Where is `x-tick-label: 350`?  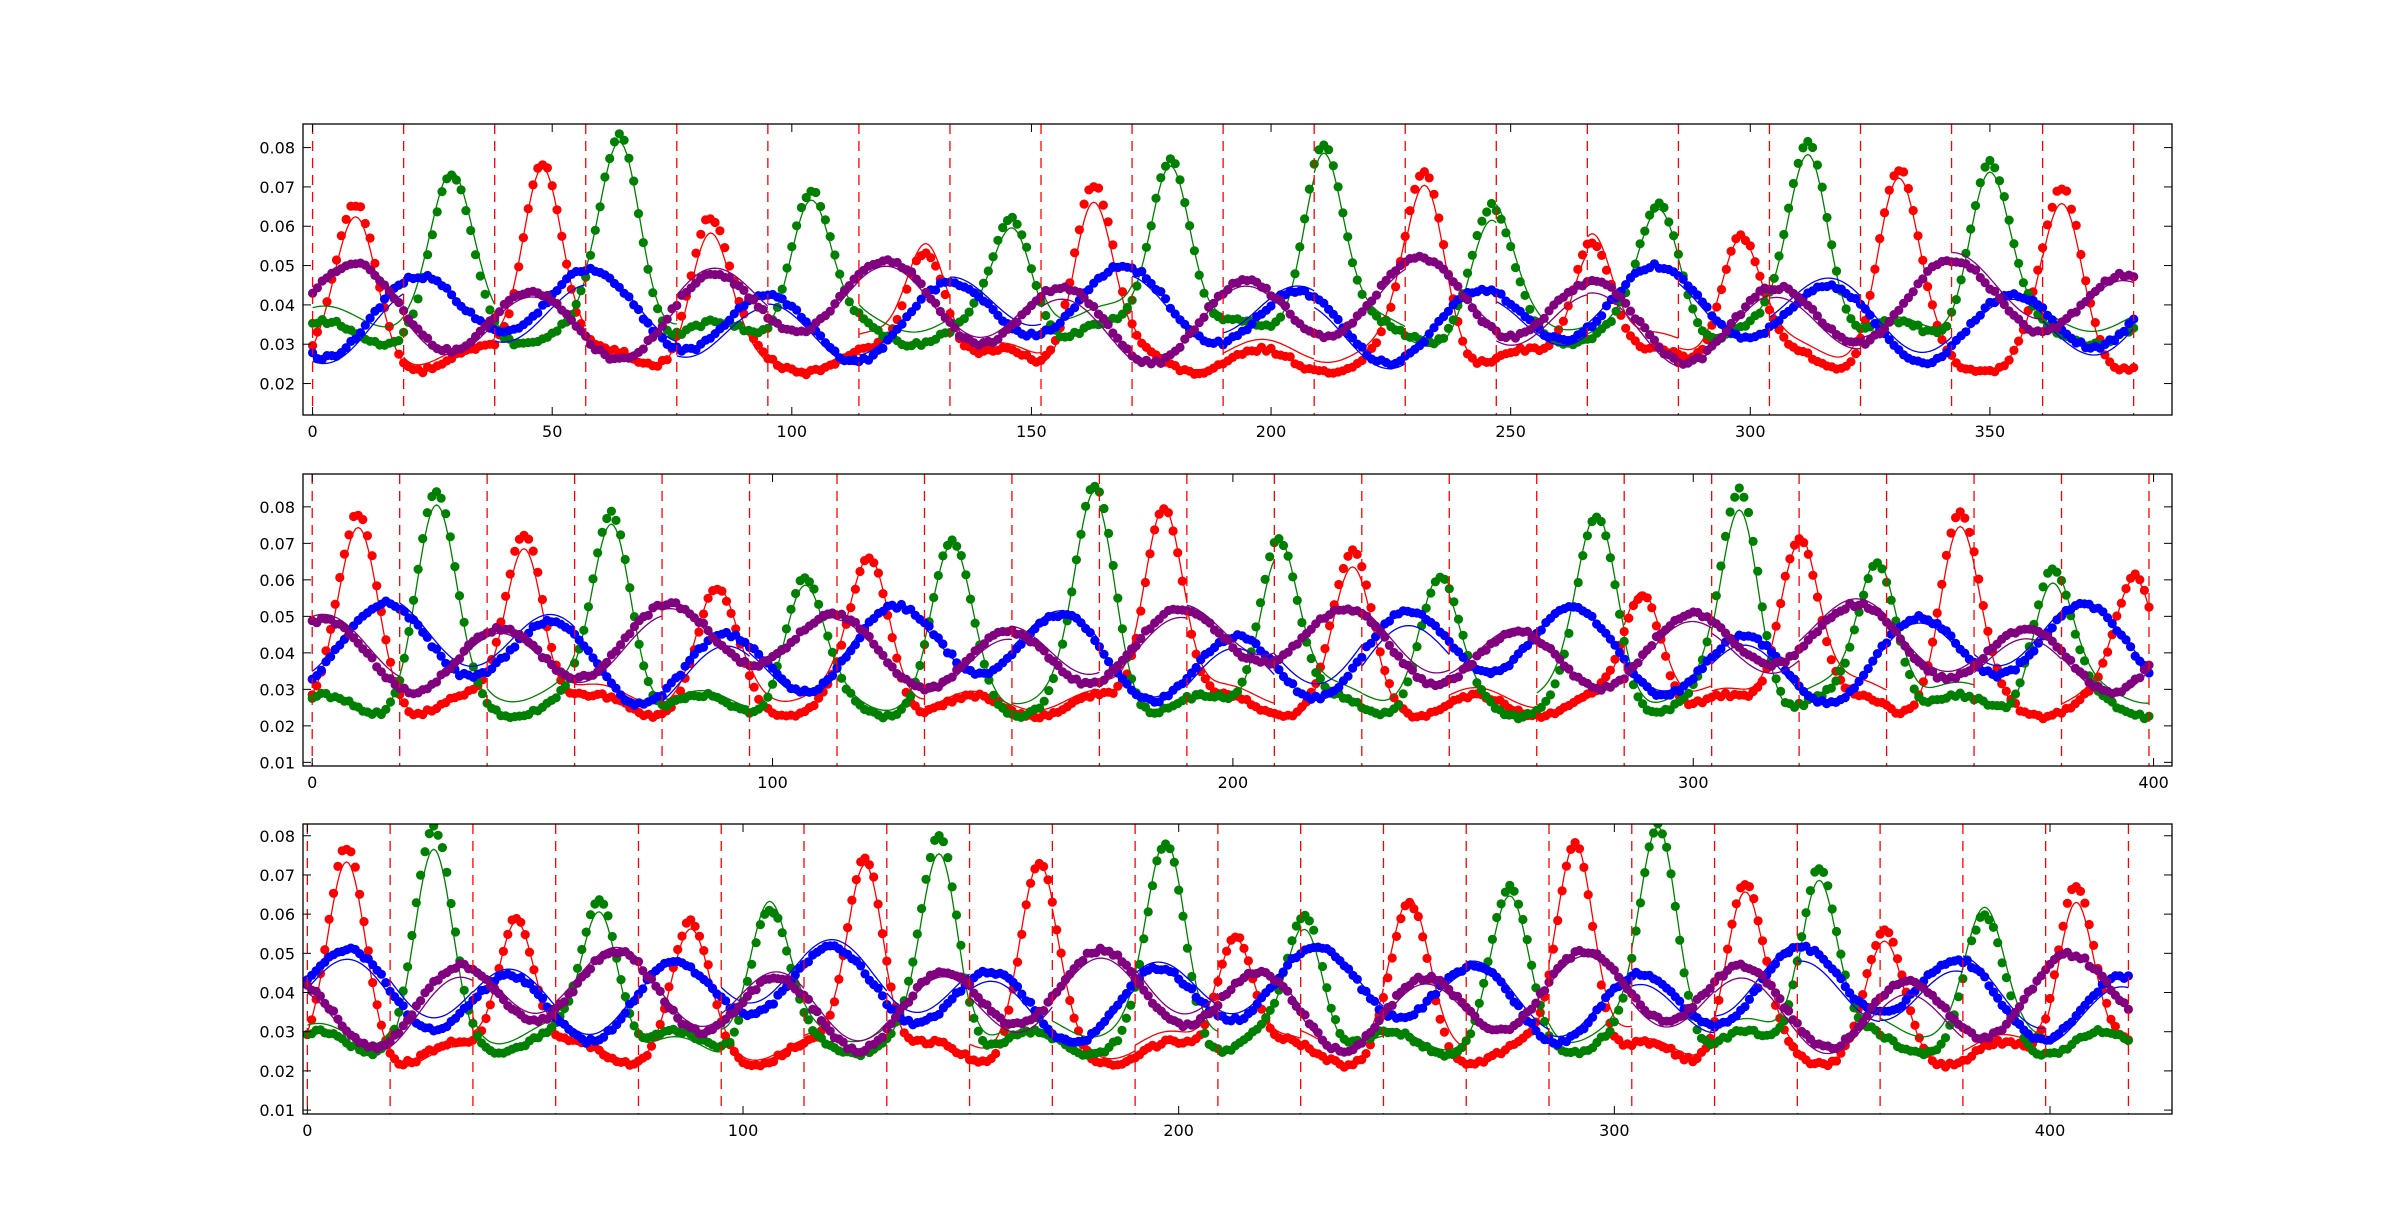 x-tick-label: 350 is located at coordinates (1990, 431).